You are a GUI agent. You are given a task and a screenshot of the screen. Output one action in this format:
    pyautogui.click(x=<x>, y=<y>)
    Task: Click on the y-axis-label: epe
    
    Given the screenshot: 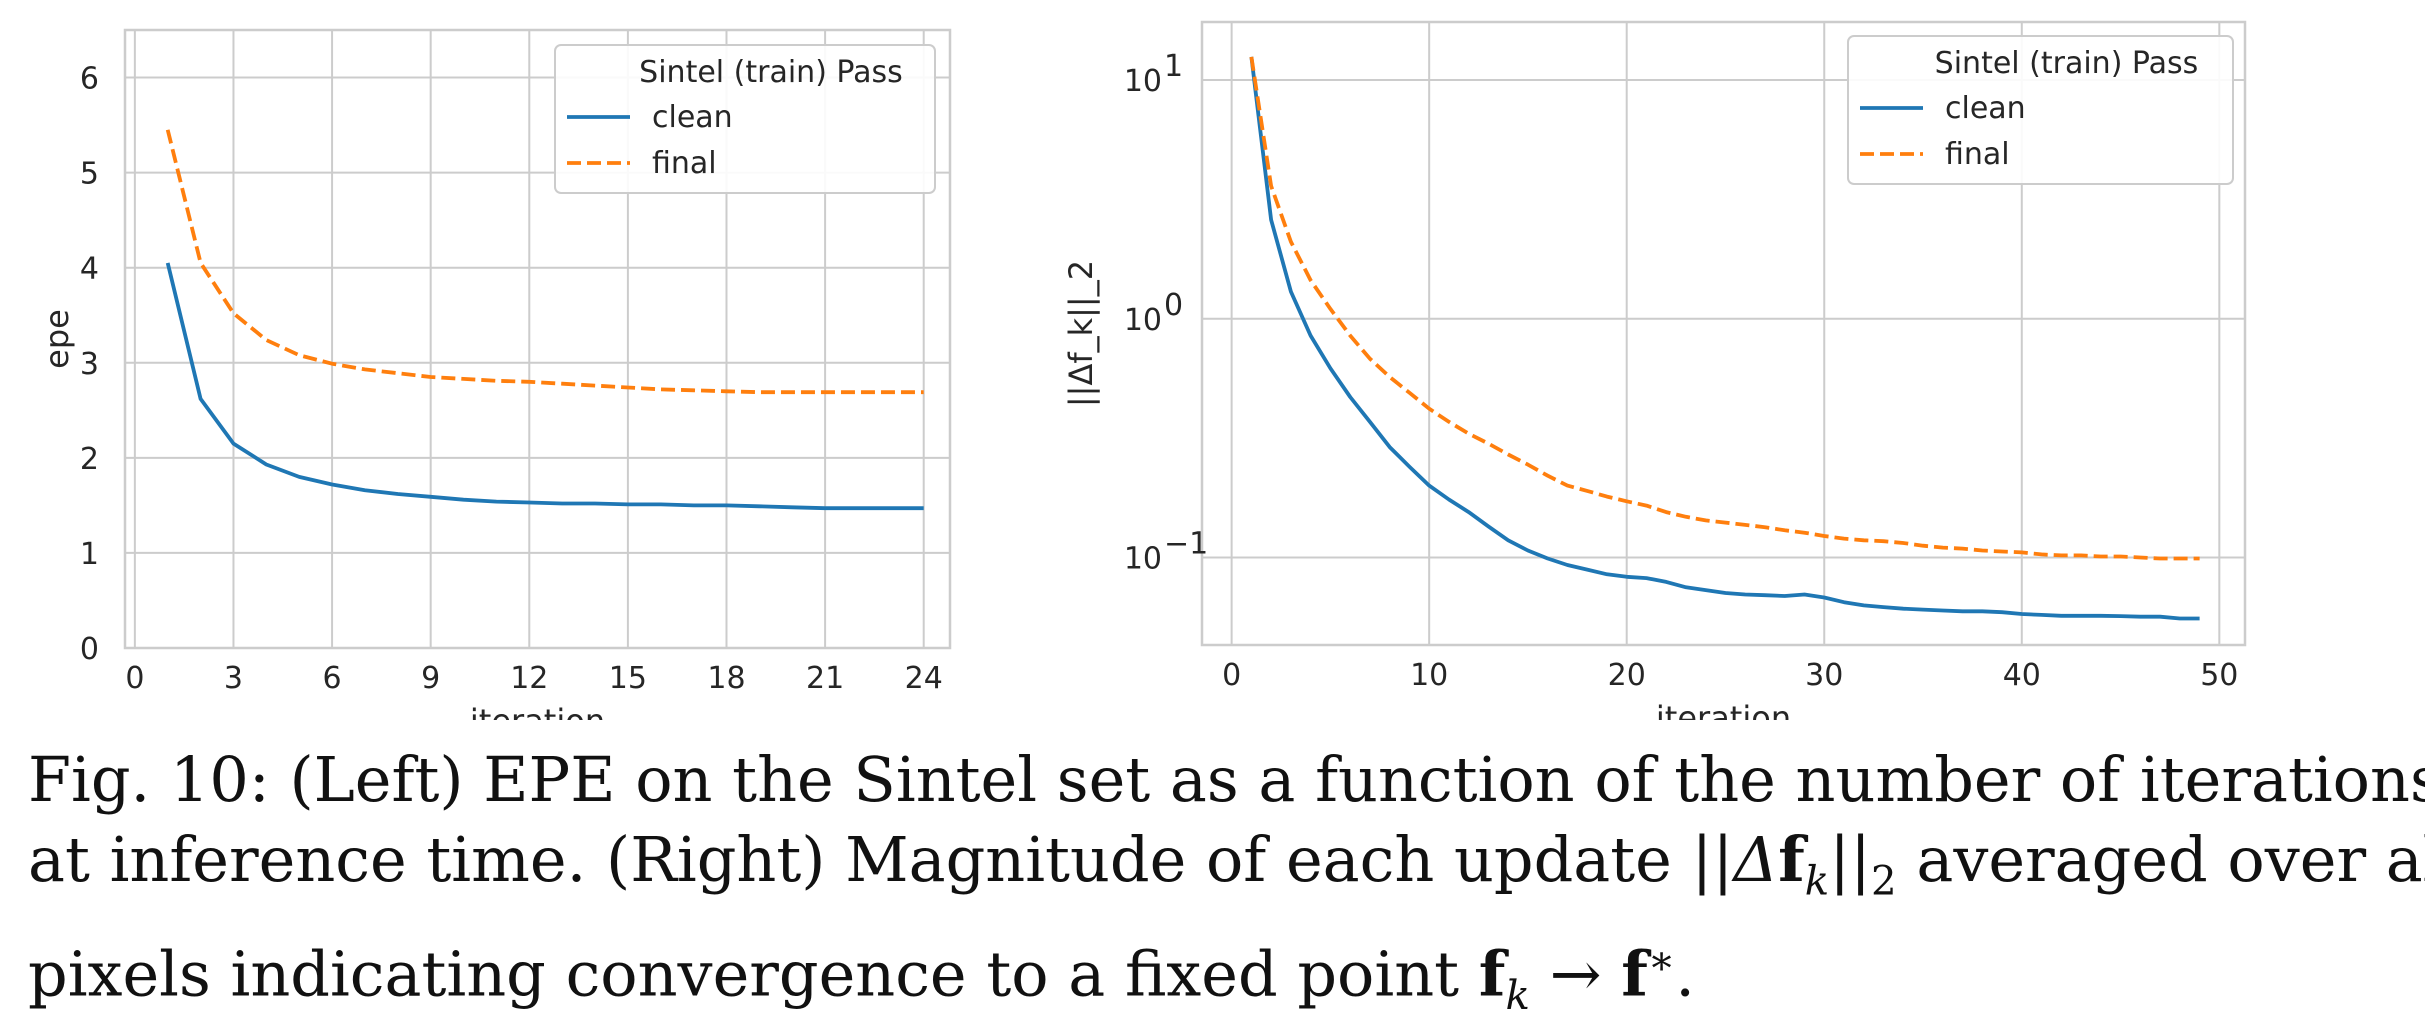 What is the action you would take?
    pyautogui.click(x=57, y=339)
    